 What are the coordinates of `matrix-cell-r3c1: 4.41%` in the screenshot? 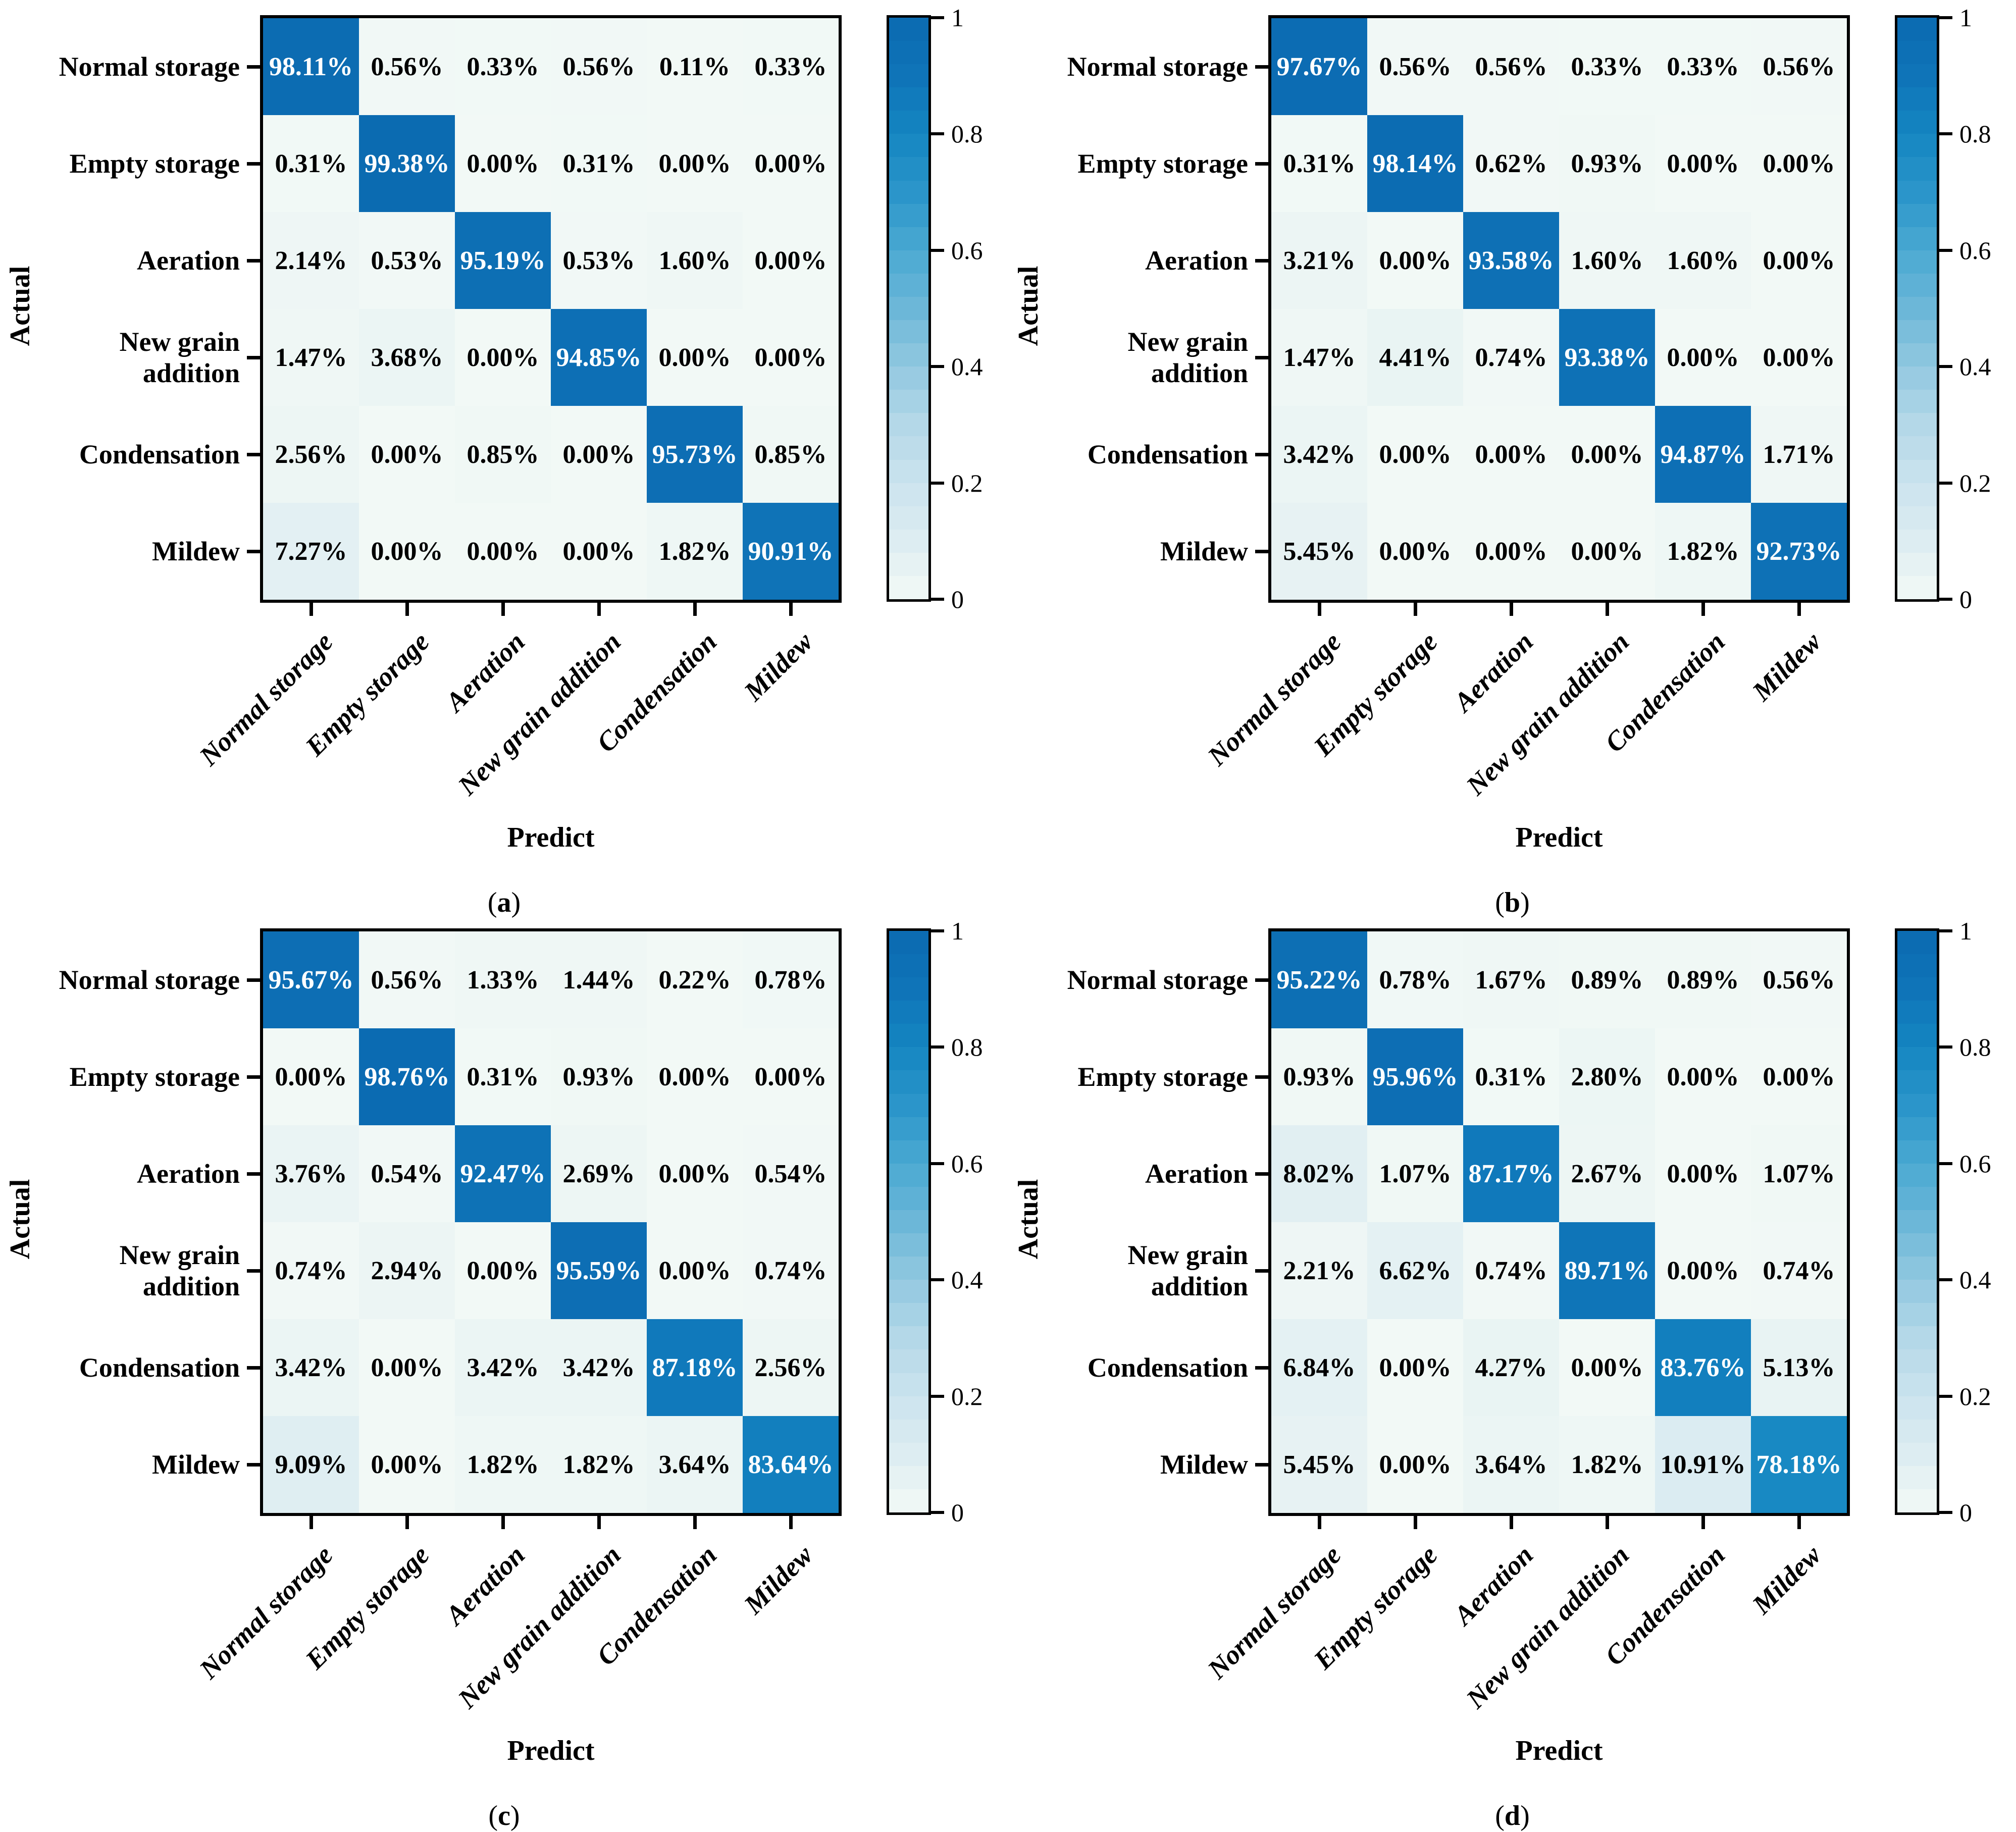 It's located at (1415, 357).